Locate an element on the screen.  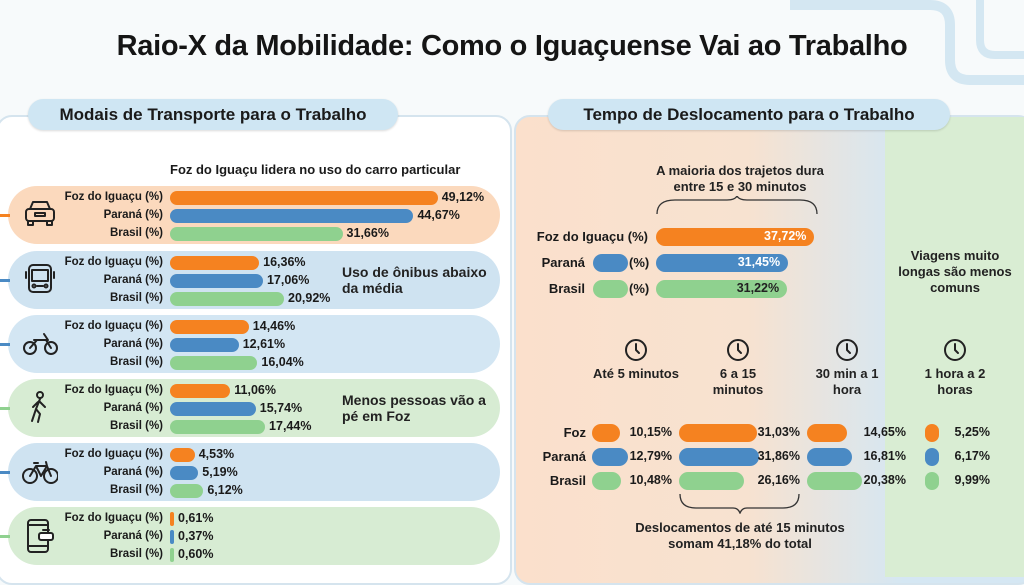
value-label: 14,65% is located at coordinates (884, 432).